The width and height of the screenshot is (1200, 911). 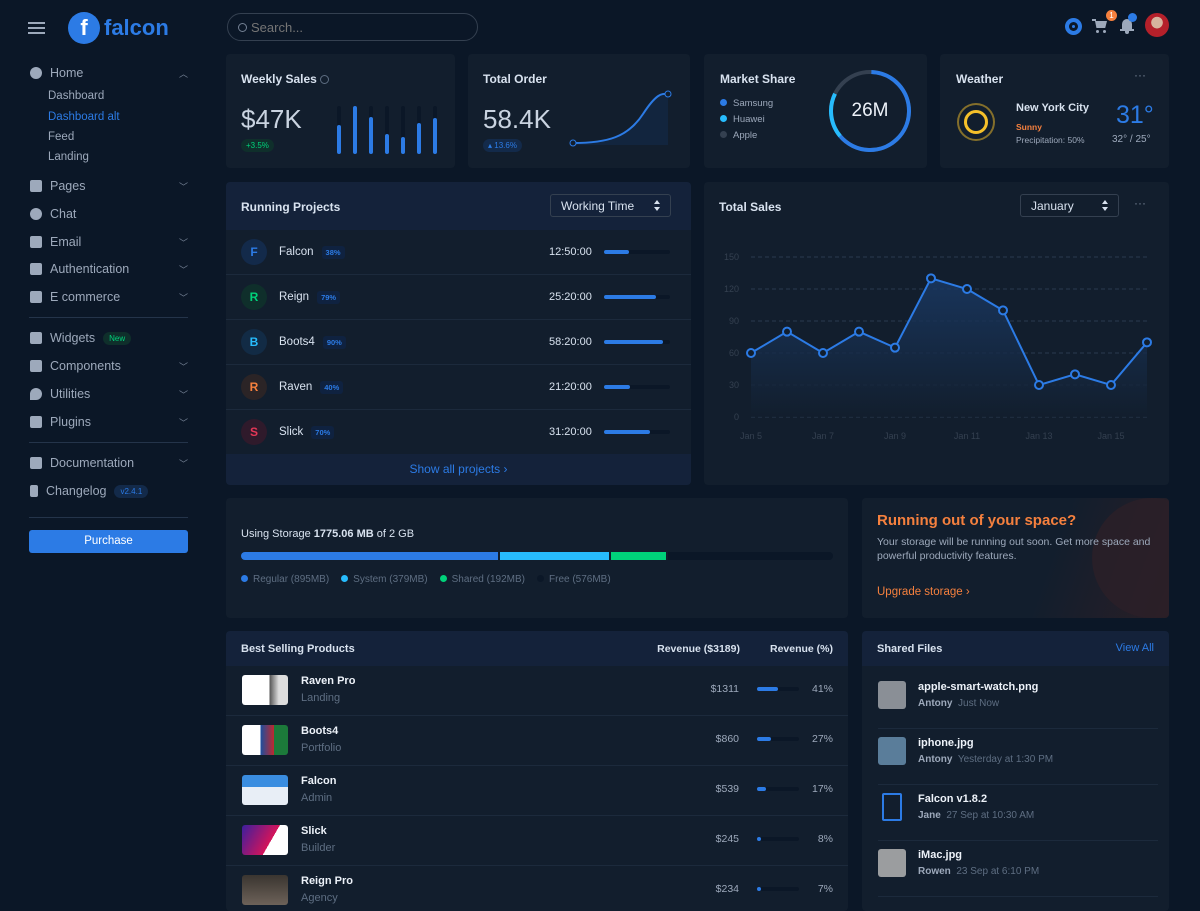 What do you see at coordinates (1157, 25) in the screenshot?
I see `user-avatar` at bounding box center [1157, 25].